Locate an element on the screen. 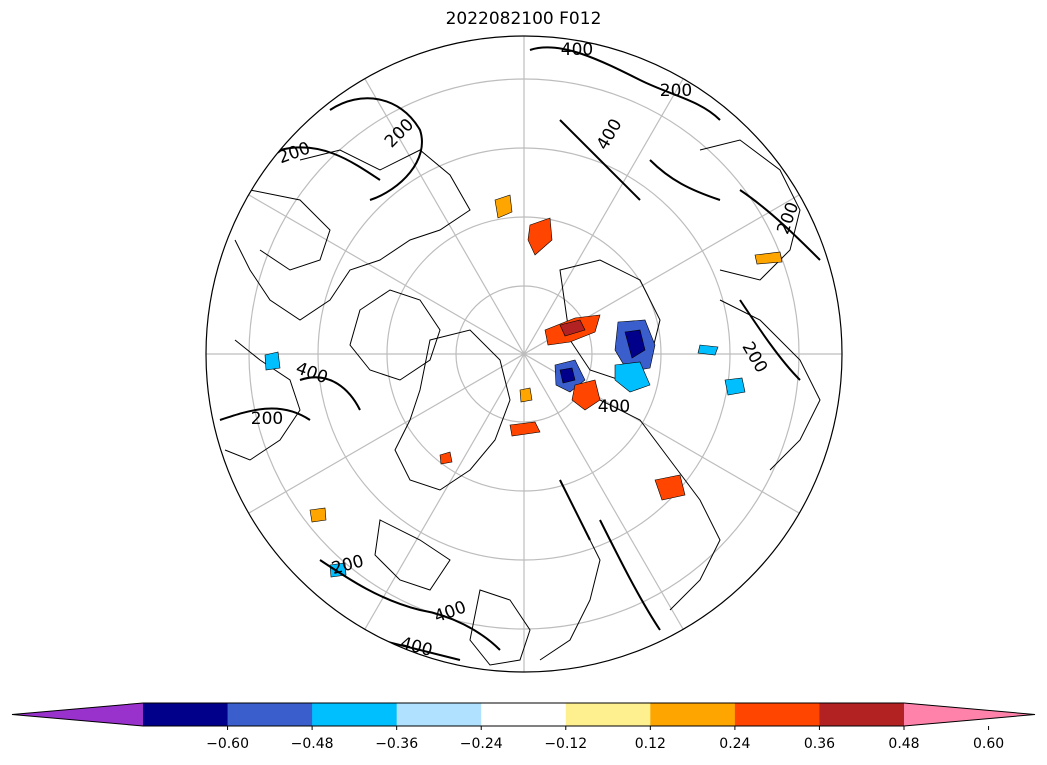 Image resolution: width=1047 pixels, height=765 pixels. colorbar-extend-high is located at coordinates (969, 714).